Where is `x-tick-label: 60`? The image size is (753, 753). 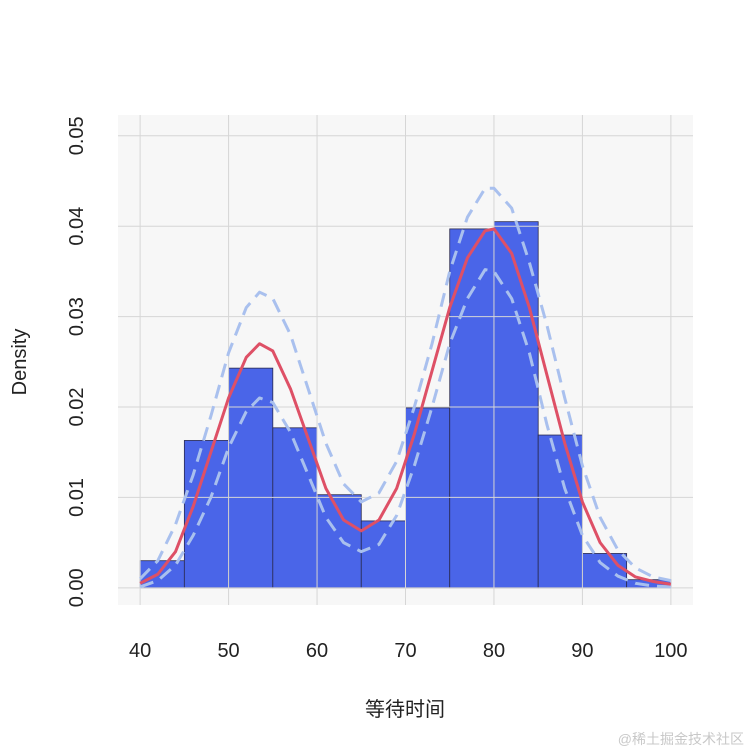 x-tick-label: 60 is located at coordinates (317, 651).